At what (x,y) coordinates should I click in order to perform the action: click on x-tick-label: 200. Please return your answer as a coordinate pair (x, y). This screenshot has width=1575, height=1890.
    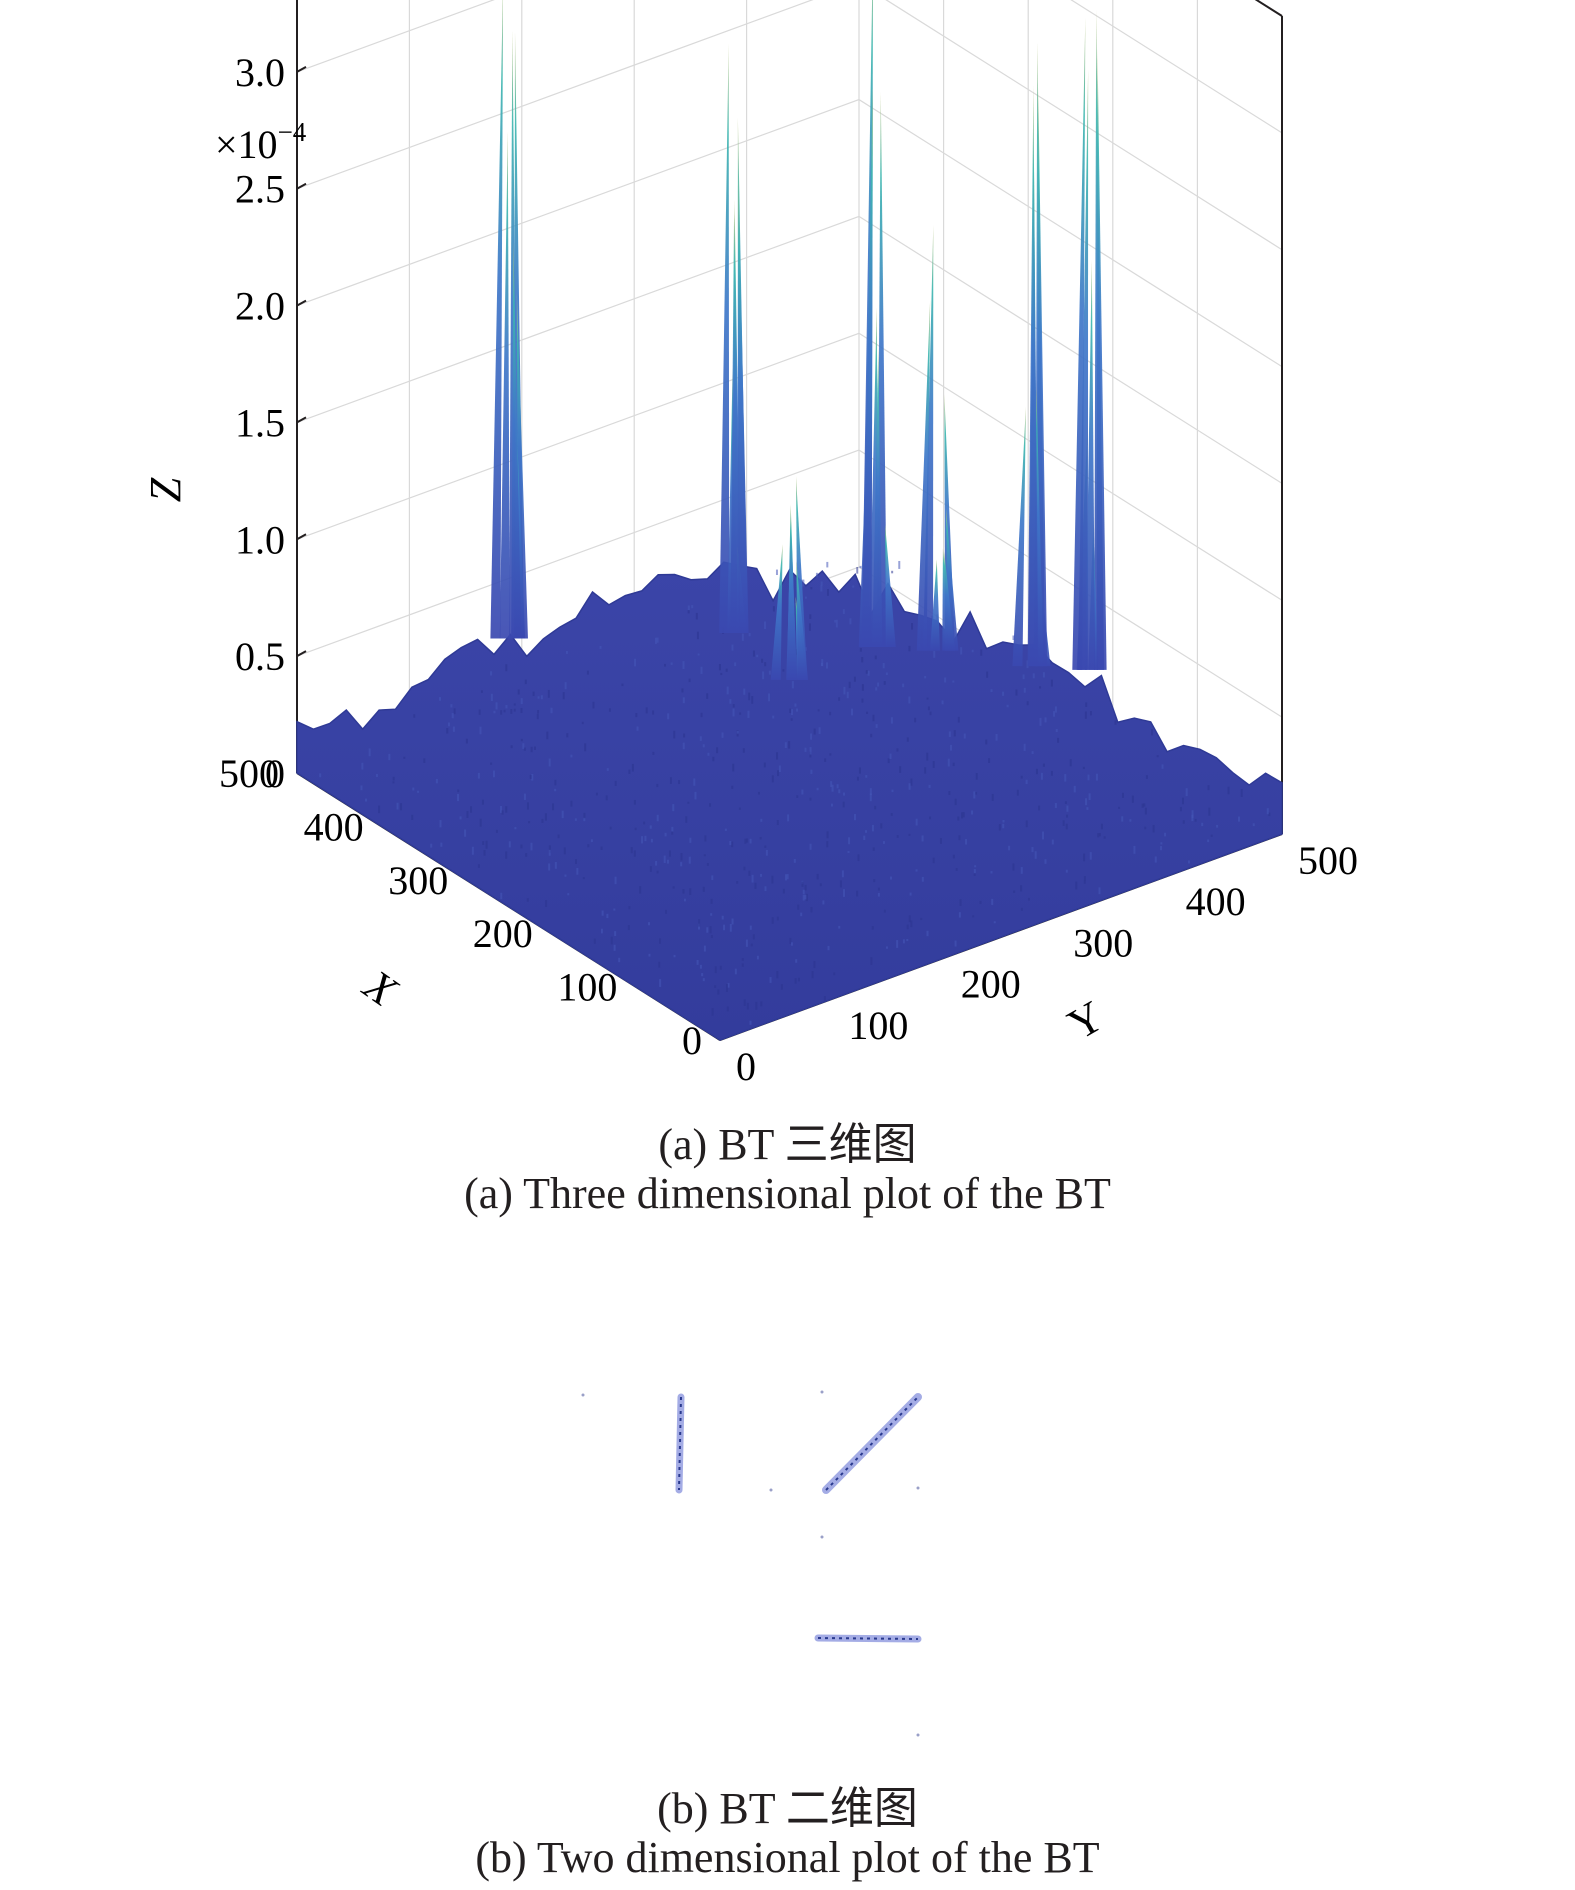
    Looking at the image, I should click on (503, 933).